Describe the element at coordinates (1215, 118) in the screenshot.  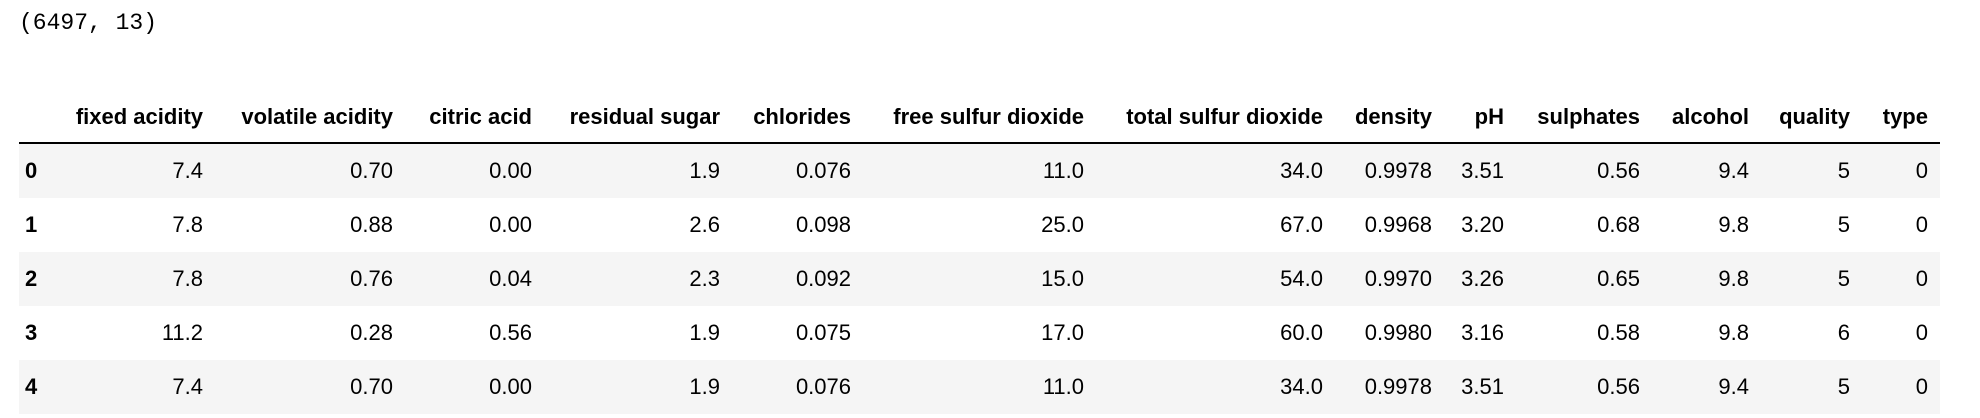
I see `column-header: total sulfur dioxide` at that location.